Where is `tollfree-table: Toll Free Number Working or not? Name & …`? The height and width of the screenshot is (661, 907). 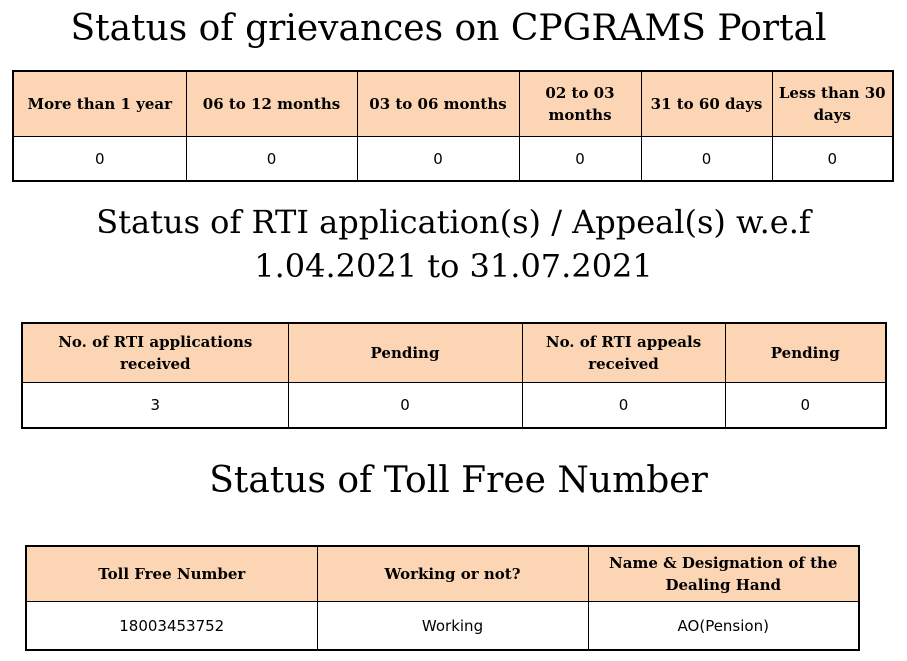 tollfree-table: Toll Free Number Working or not? Name & … is located at coordinates (442, 598).